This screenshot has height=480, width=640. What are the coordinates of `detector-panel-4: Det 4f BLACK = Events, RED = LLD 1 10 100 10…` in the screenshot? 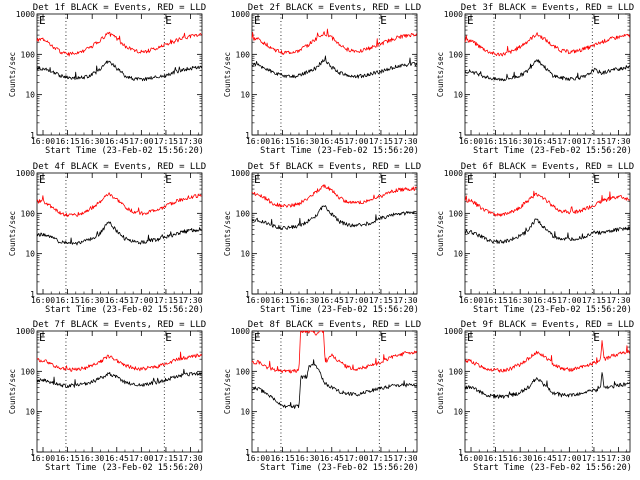 It's located at (107, 238).